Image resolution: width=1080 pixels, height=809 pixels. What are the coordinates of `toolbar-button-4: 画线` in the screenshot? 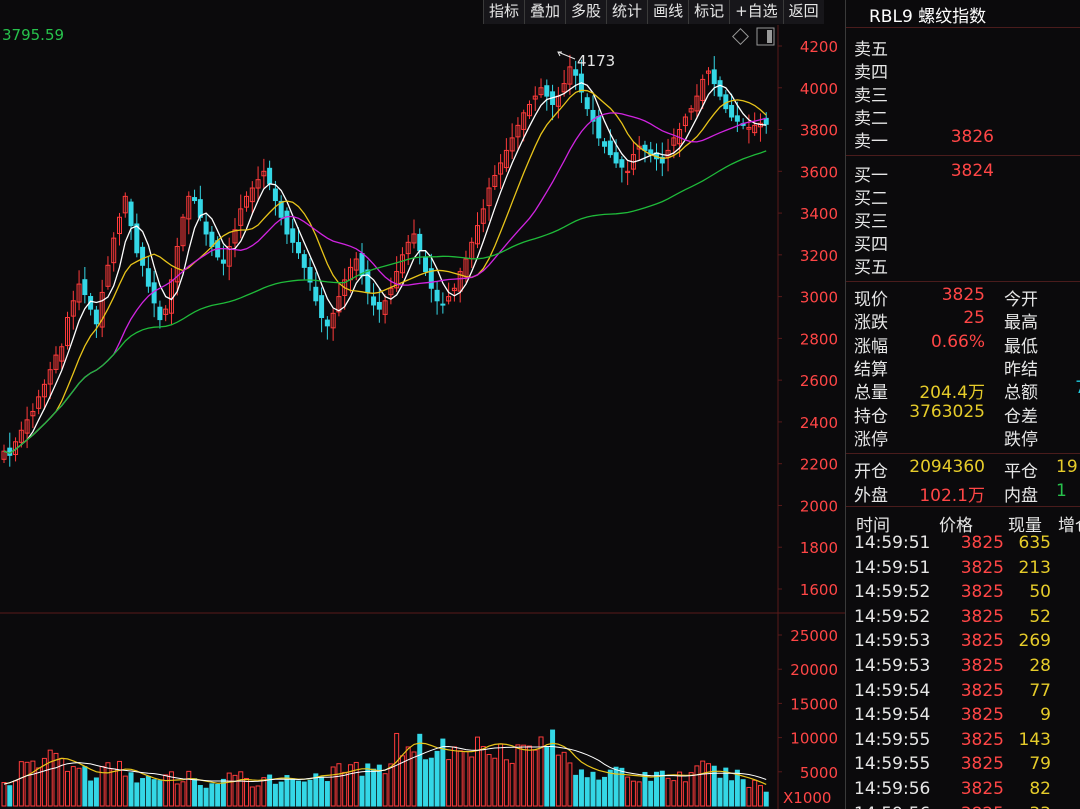 It's located at (668, 12).